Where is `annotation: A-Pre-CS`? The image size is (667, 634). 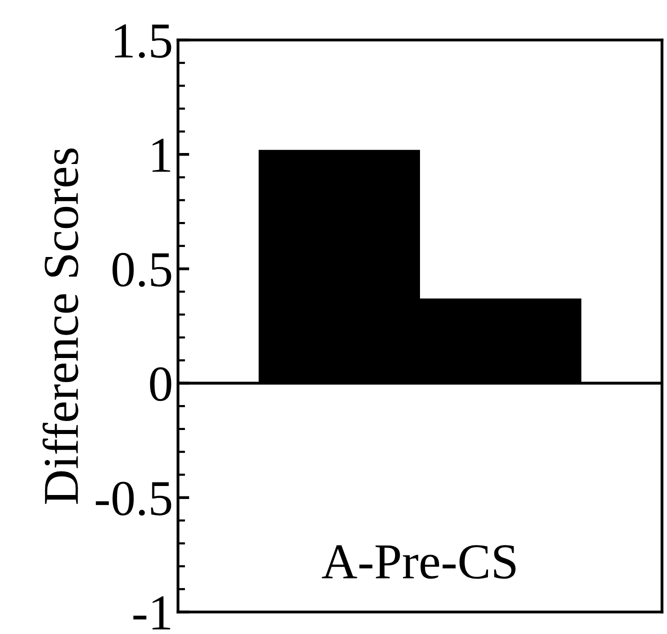 annotation: A-Pre-CS is located at coordinates (419, 562).